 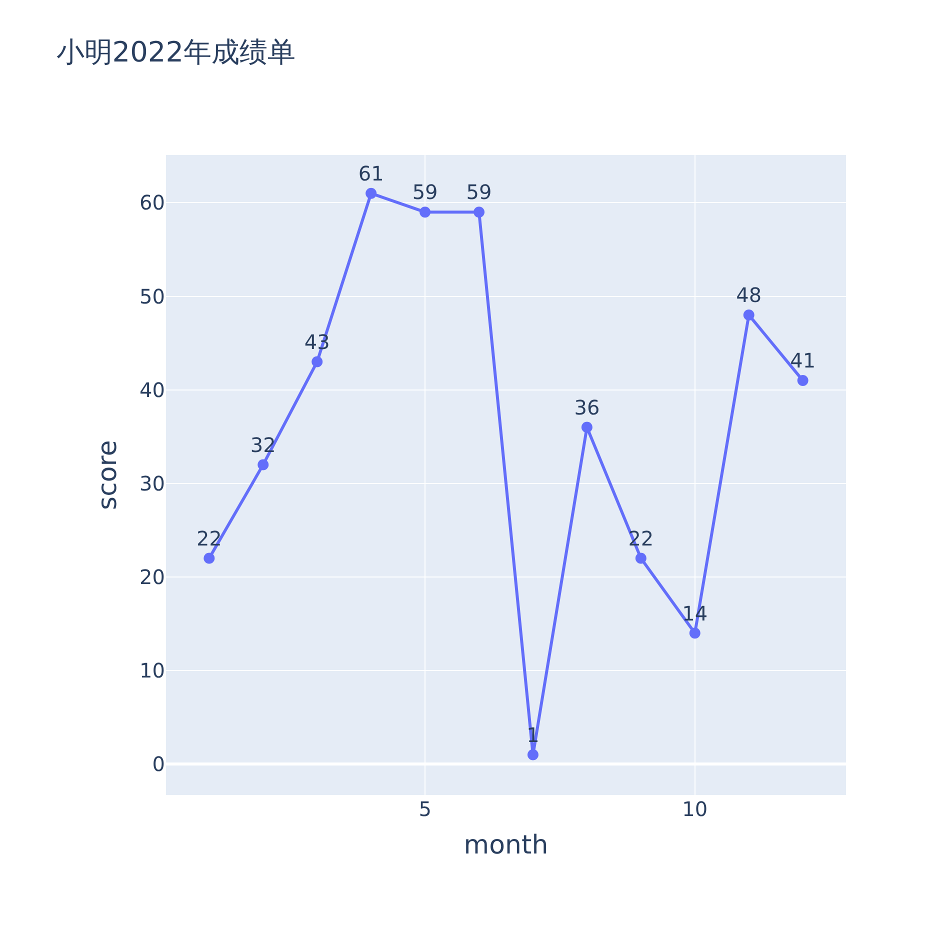 I want to click on data-label: 61, so click(x=371, y=173).